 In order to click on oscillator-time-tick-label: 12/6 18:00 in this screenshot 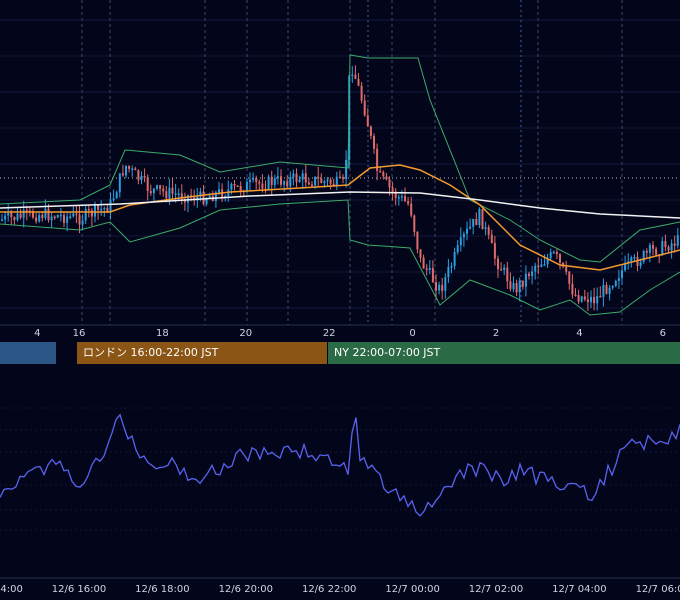, I will do `click(162, 589)`.